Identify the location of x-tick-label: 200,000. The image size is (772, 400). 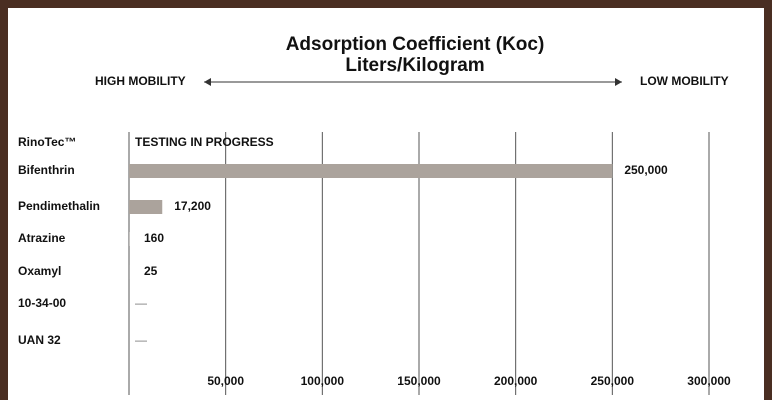
(516, 381).